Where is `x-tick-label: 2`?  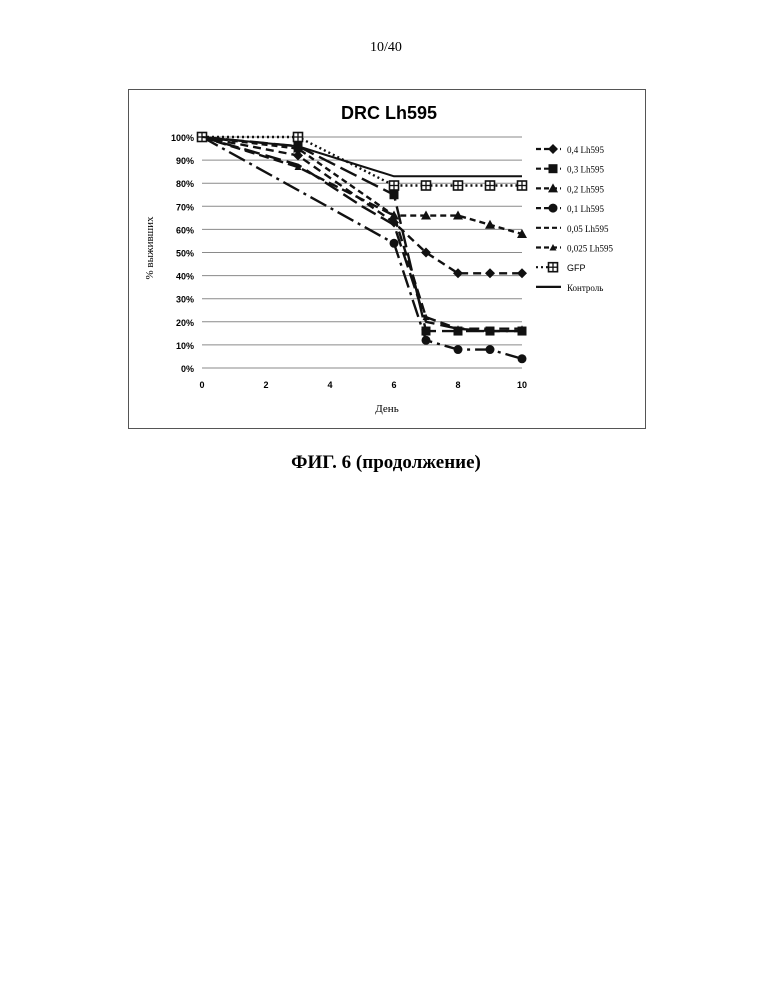 x-tick-label: 2 is located at coordinates (265, 385).